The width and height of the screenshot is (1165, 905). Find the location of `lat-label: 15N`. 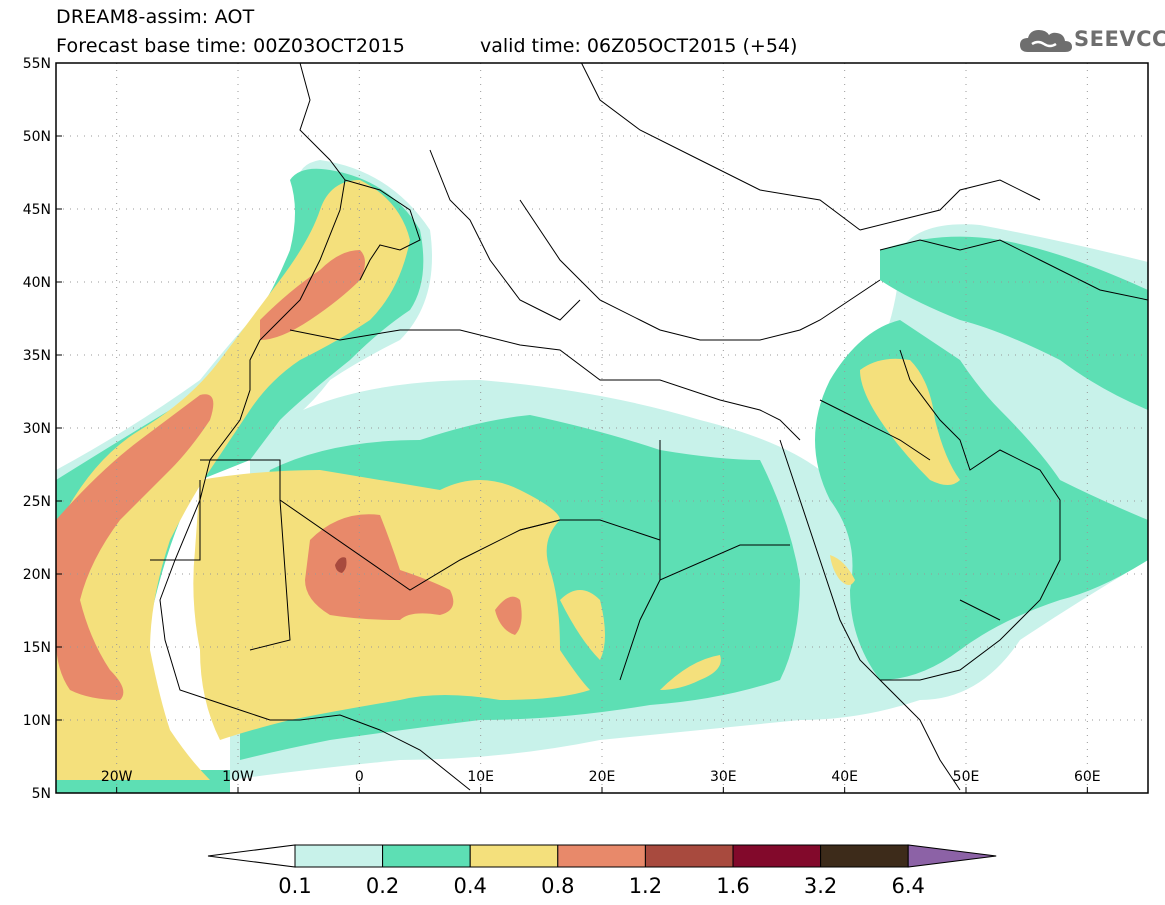

lat-label: 15N is located at coordinates (37, 648).